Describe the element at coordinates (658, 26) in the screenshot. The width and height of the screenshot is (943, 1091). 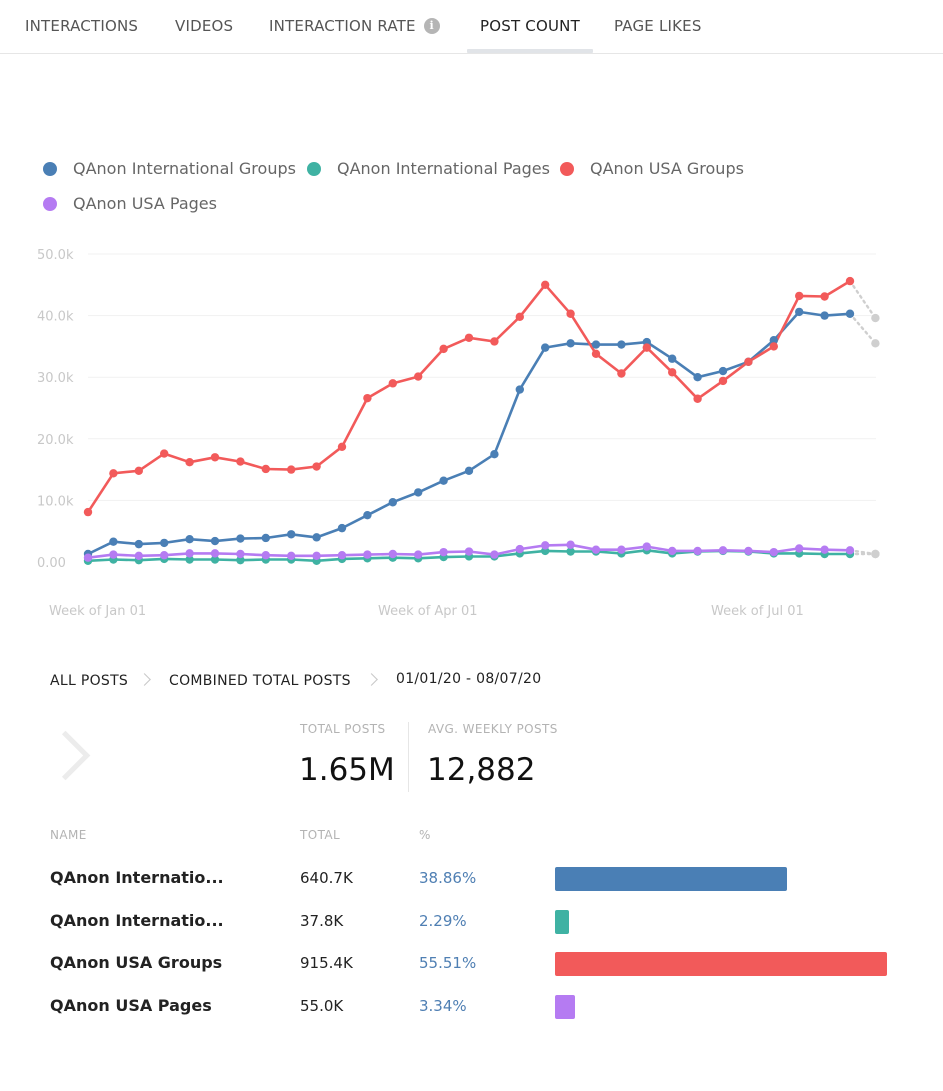
I see `tab-page-likes: PAGE LIKES` at that location.